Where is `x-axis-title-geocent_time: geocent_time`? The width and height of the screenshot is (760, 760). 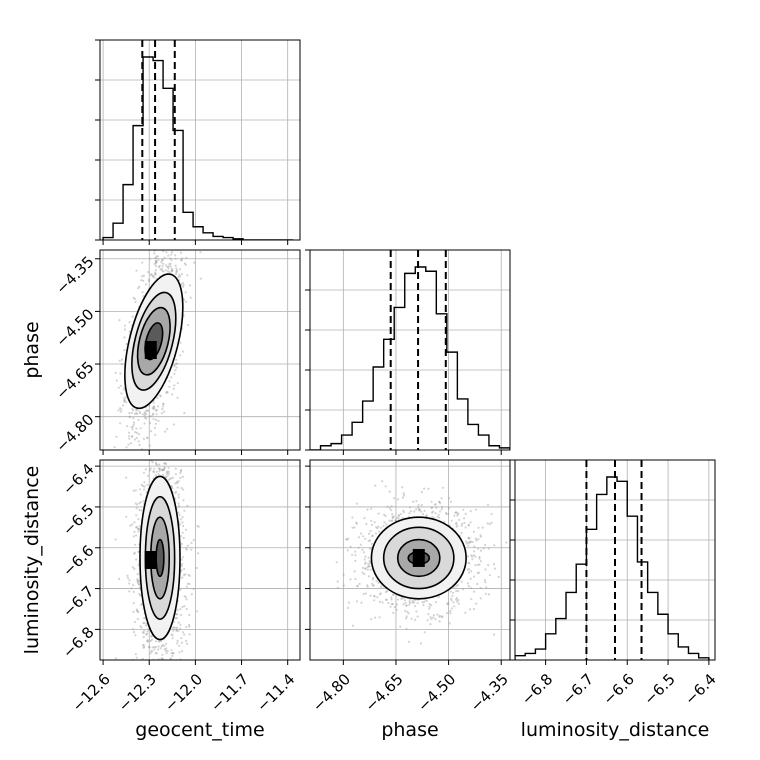 x-axis-title-geocent_time: geocent_time is located at coordinates (199, 730).